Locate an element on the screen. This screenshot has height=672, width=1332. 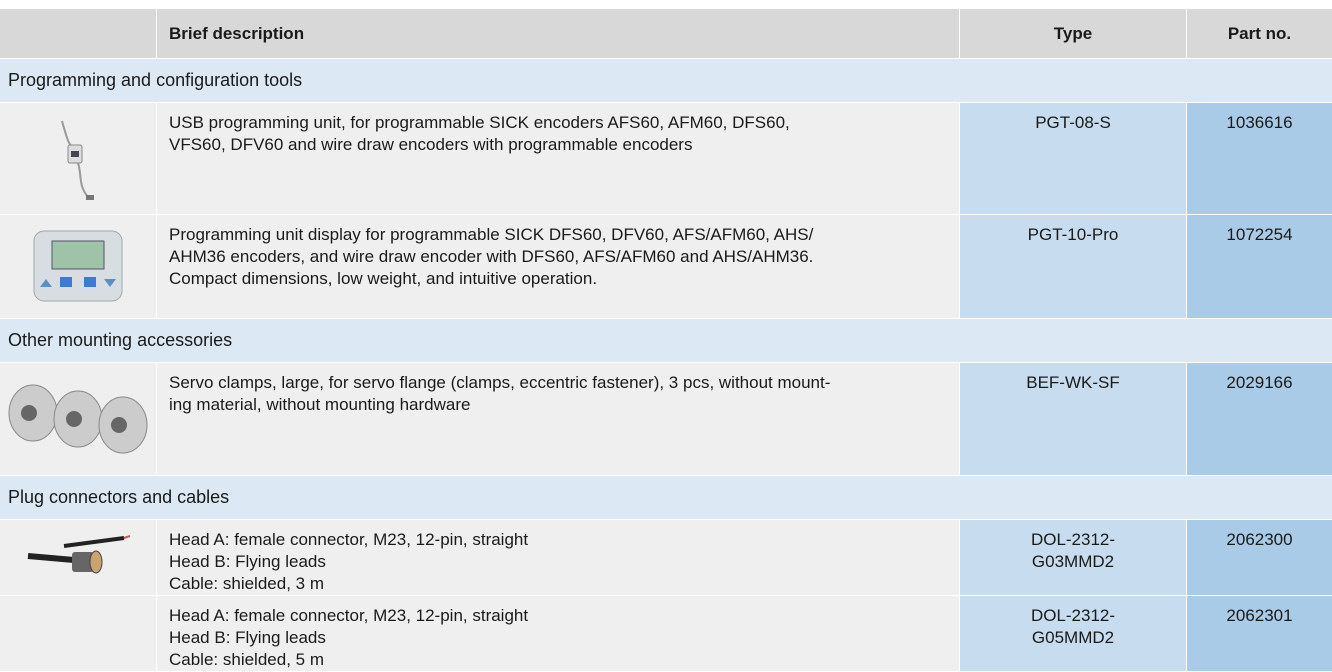
type-line: G05MMD2 is located at coordinates (1073, 637).